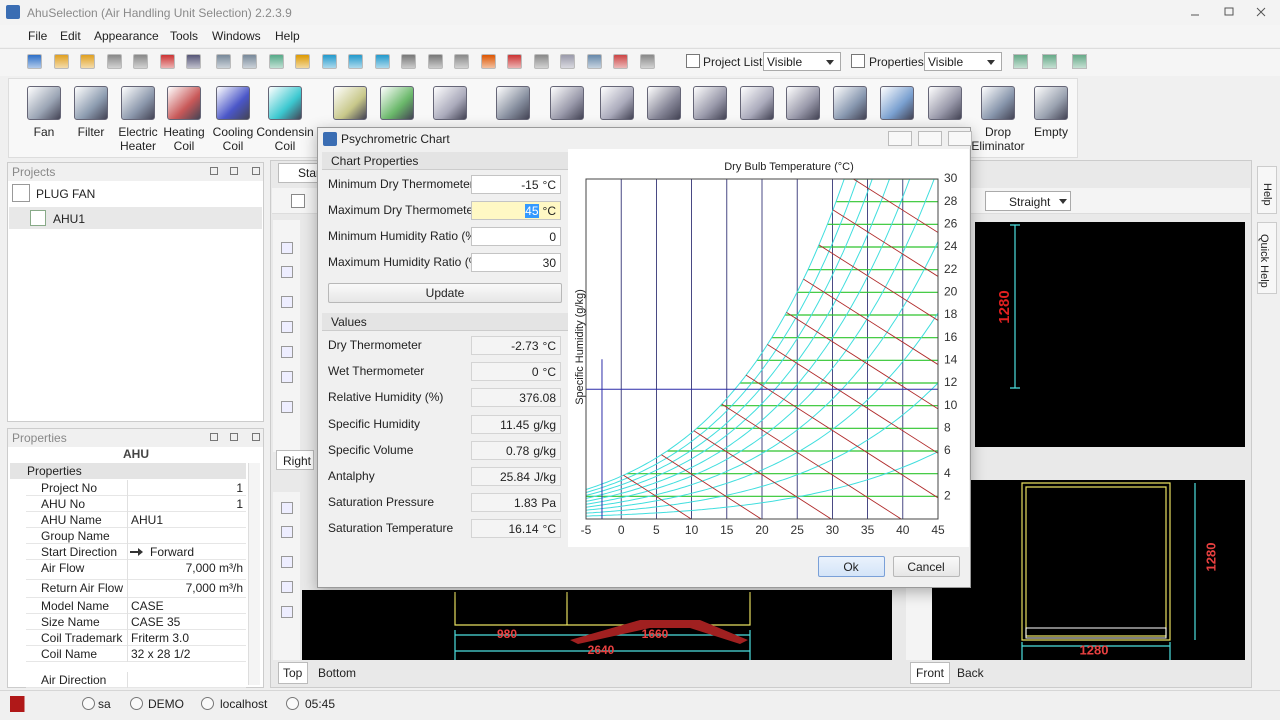 This screenshot has width=1280, height=720. I want to click on side-tab-label: Help, so click(1267, 194).